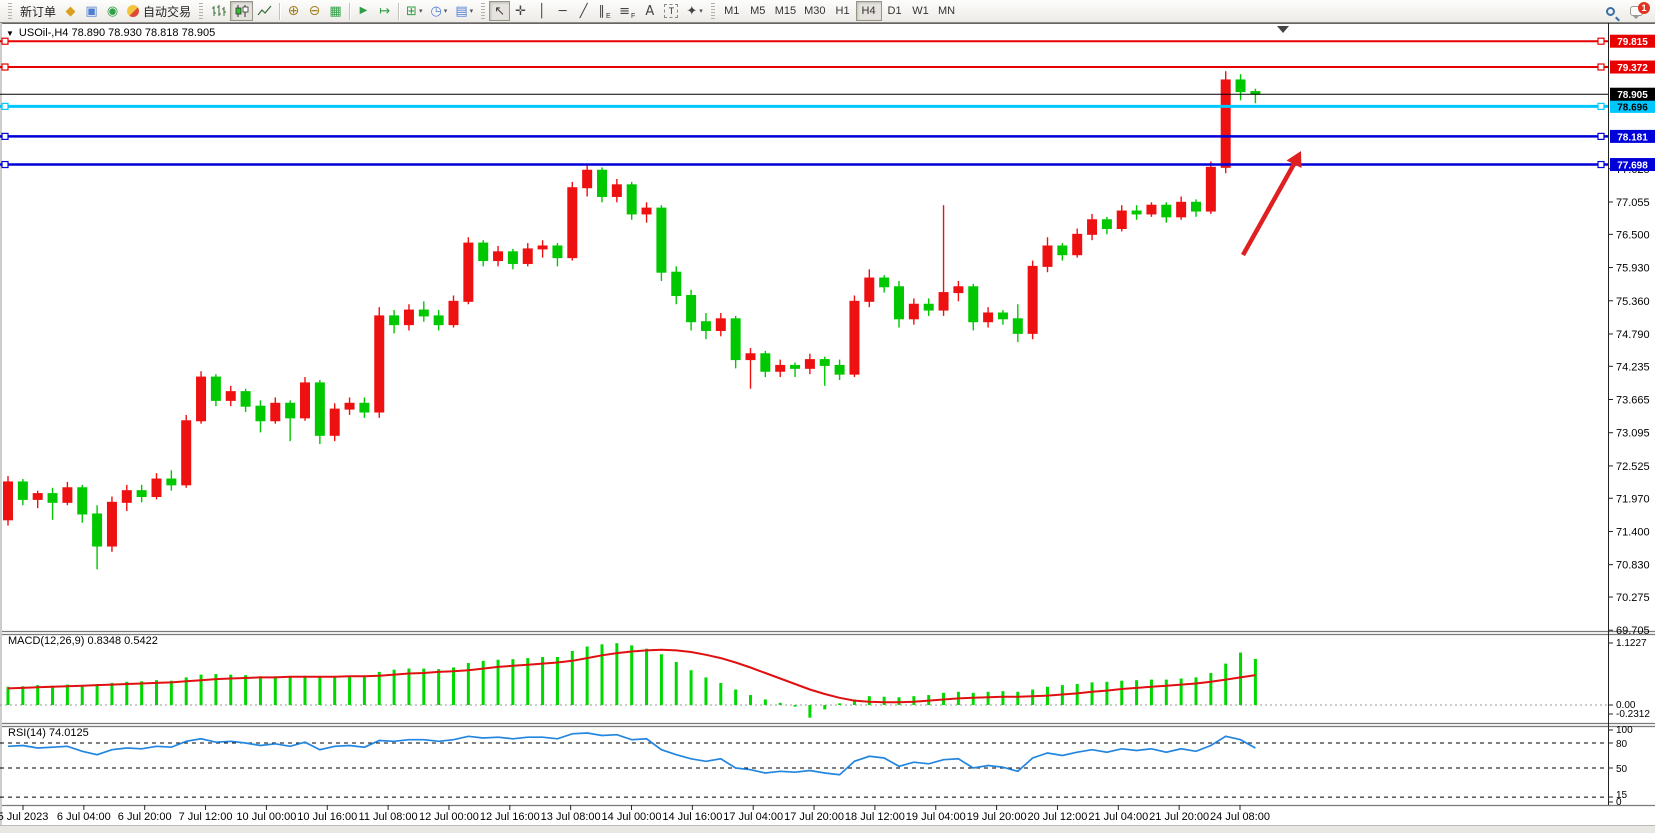  Describe the element at coordinates (438, 11) in the screenshot. I see `periods-button: ◷ ▾` at that location.